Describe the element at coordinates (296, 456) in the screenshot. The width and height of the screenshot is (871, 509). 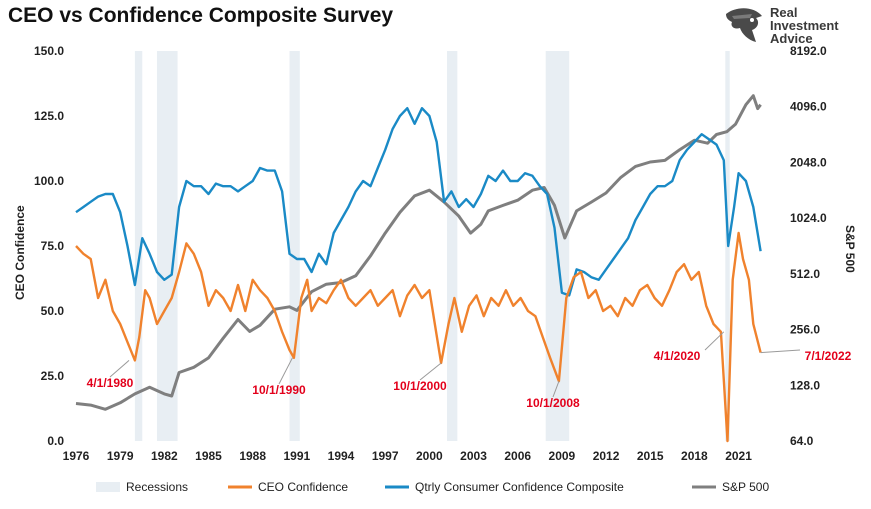
I see `x-tick-label: 1991` at that location.